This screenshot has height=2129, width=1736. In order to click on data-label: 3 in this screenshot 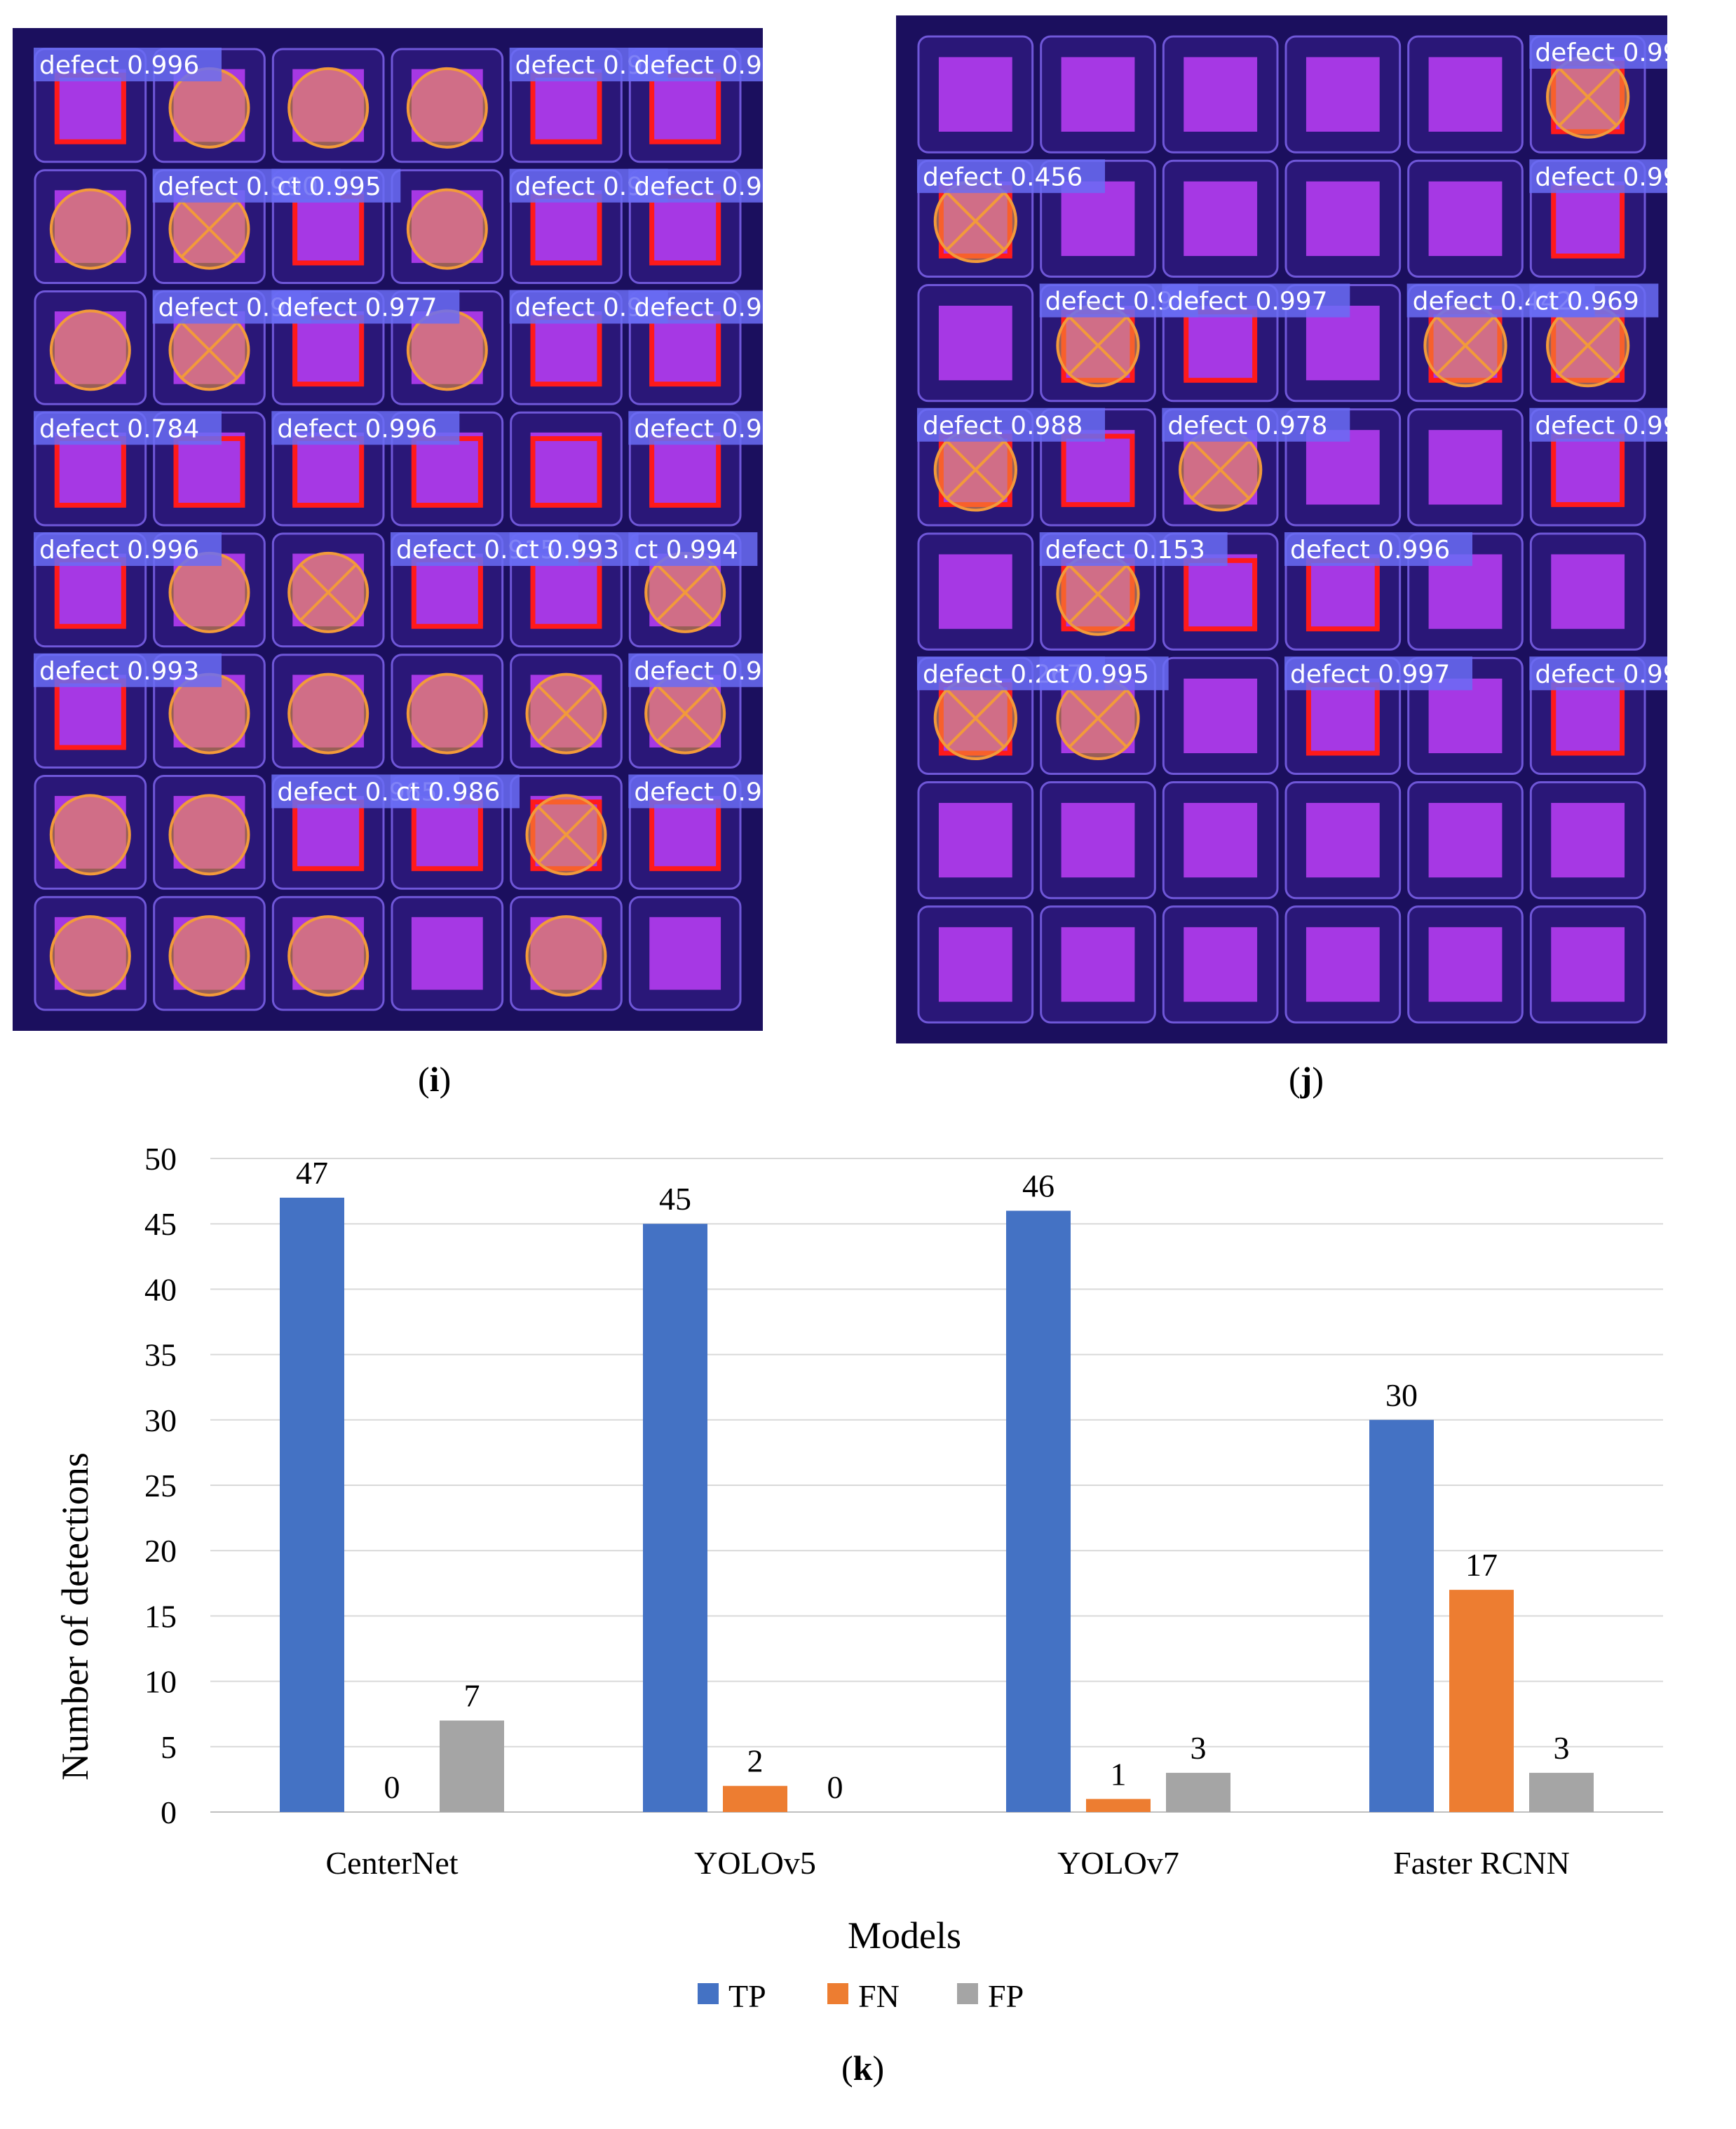, I will do `click(1562, 1748)`.